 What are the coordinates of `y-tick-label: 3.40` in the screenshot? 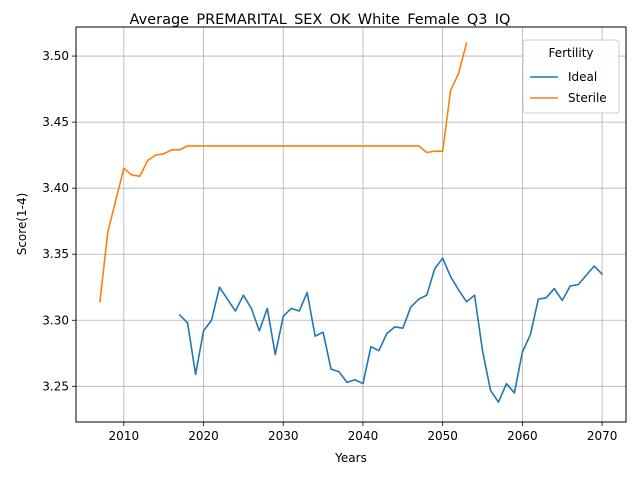 It's located at (55, 188).